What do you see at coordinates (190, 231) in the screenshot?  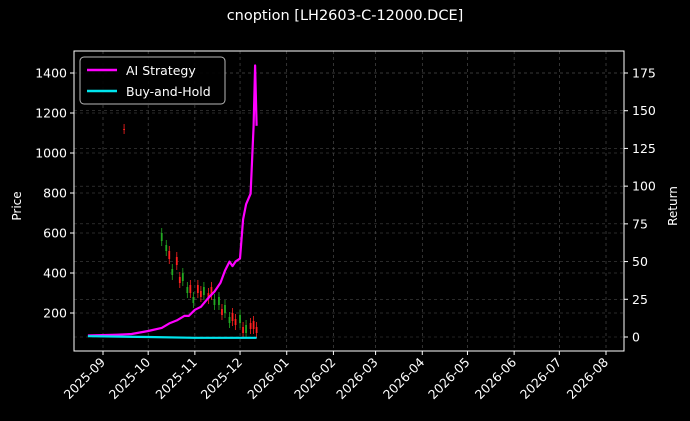 I see `candlesticks` at bounding box center [190, 231].